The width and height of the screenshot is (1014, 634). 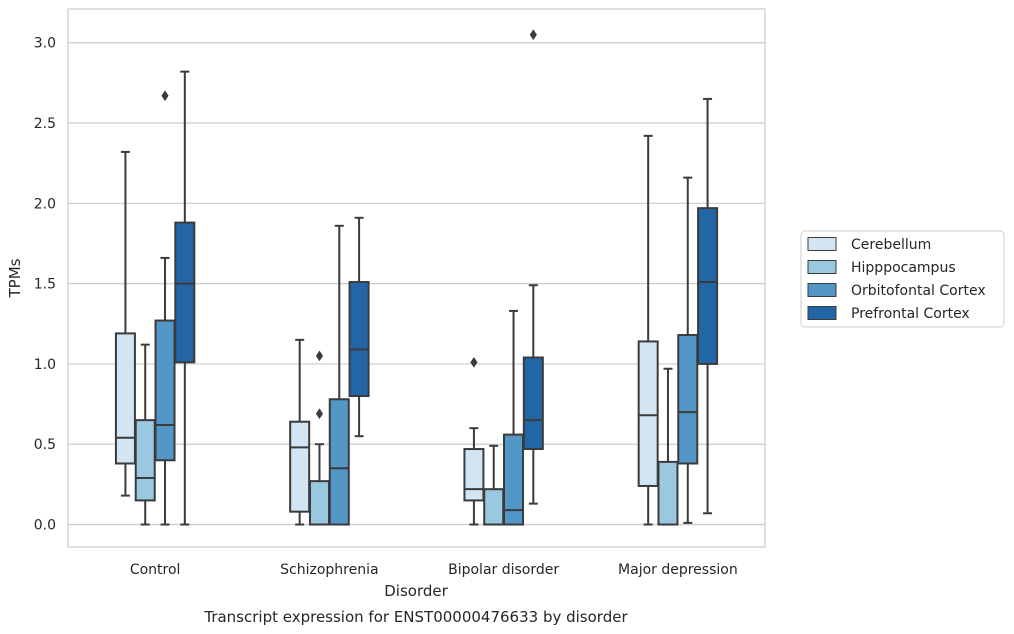 I want to click on y-tick-label: 2.5, so click(x=45, y=124).